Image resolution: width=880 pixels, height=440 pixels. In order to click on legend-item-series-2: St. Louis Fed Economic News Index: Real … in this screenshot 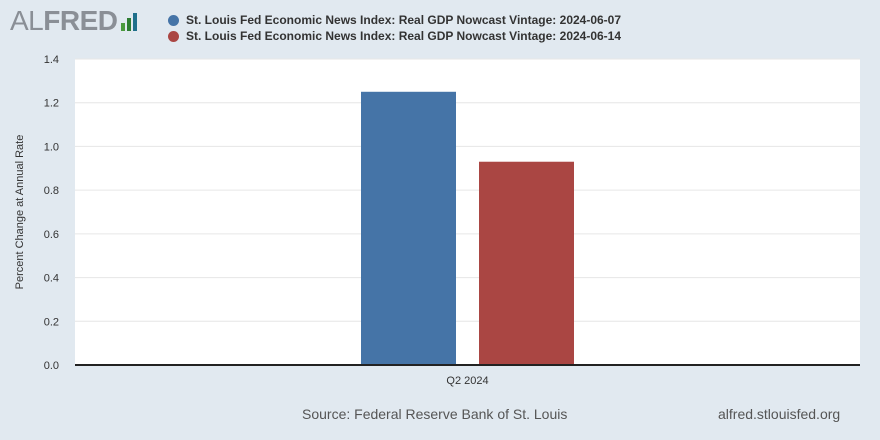, I will do `click(394, 36)`.